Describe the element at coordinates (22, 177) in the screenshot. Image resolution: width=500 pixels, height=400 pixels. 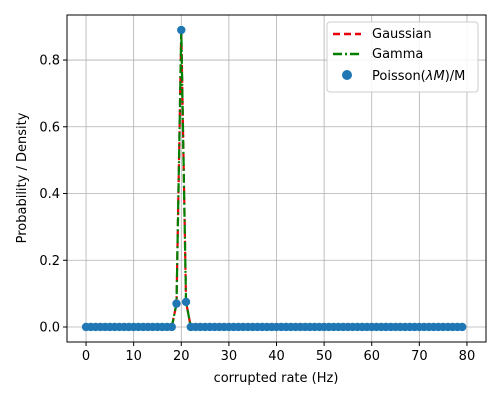
I see `y-axis-label: Probability / Density` at that location.